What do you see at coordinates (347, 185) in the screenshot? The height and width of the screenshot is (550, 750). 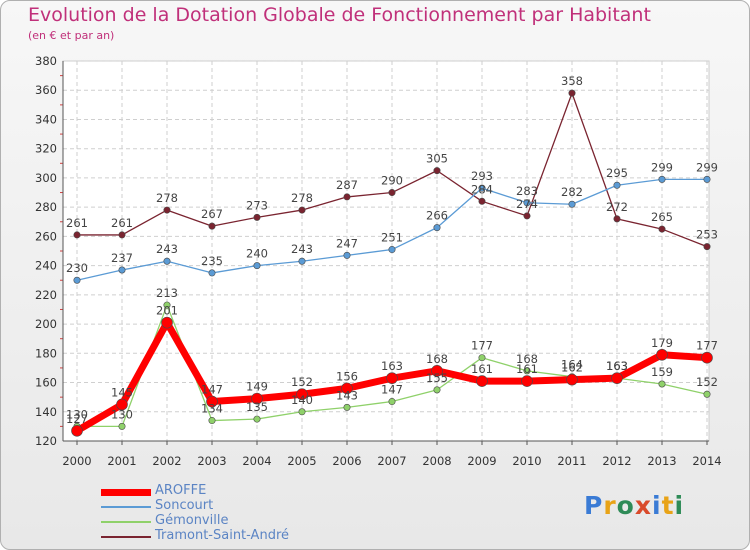 I see `data-label-tramont-saint-andr-: 287` at bounding box center [347, 185].